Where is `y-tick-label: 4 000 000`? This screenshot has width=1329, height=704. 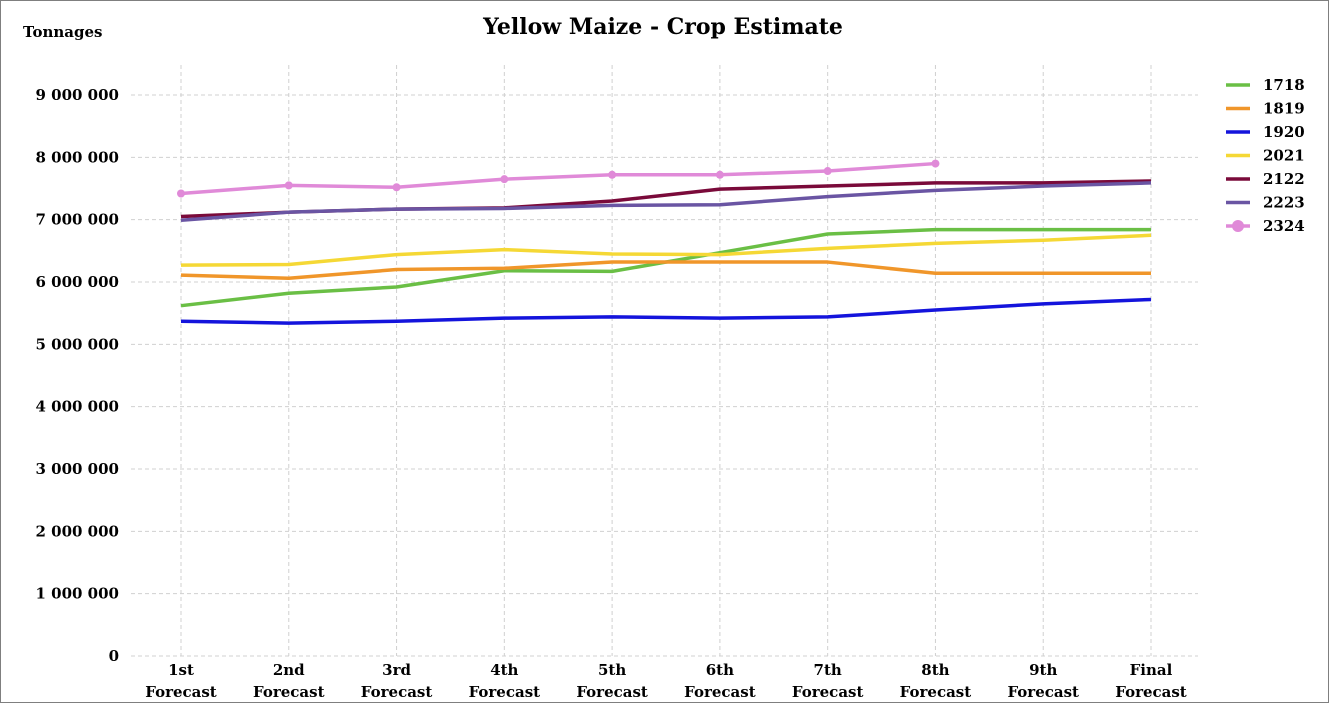 y-tick-label: 4 000 000 is located at coordinates (77, 407).